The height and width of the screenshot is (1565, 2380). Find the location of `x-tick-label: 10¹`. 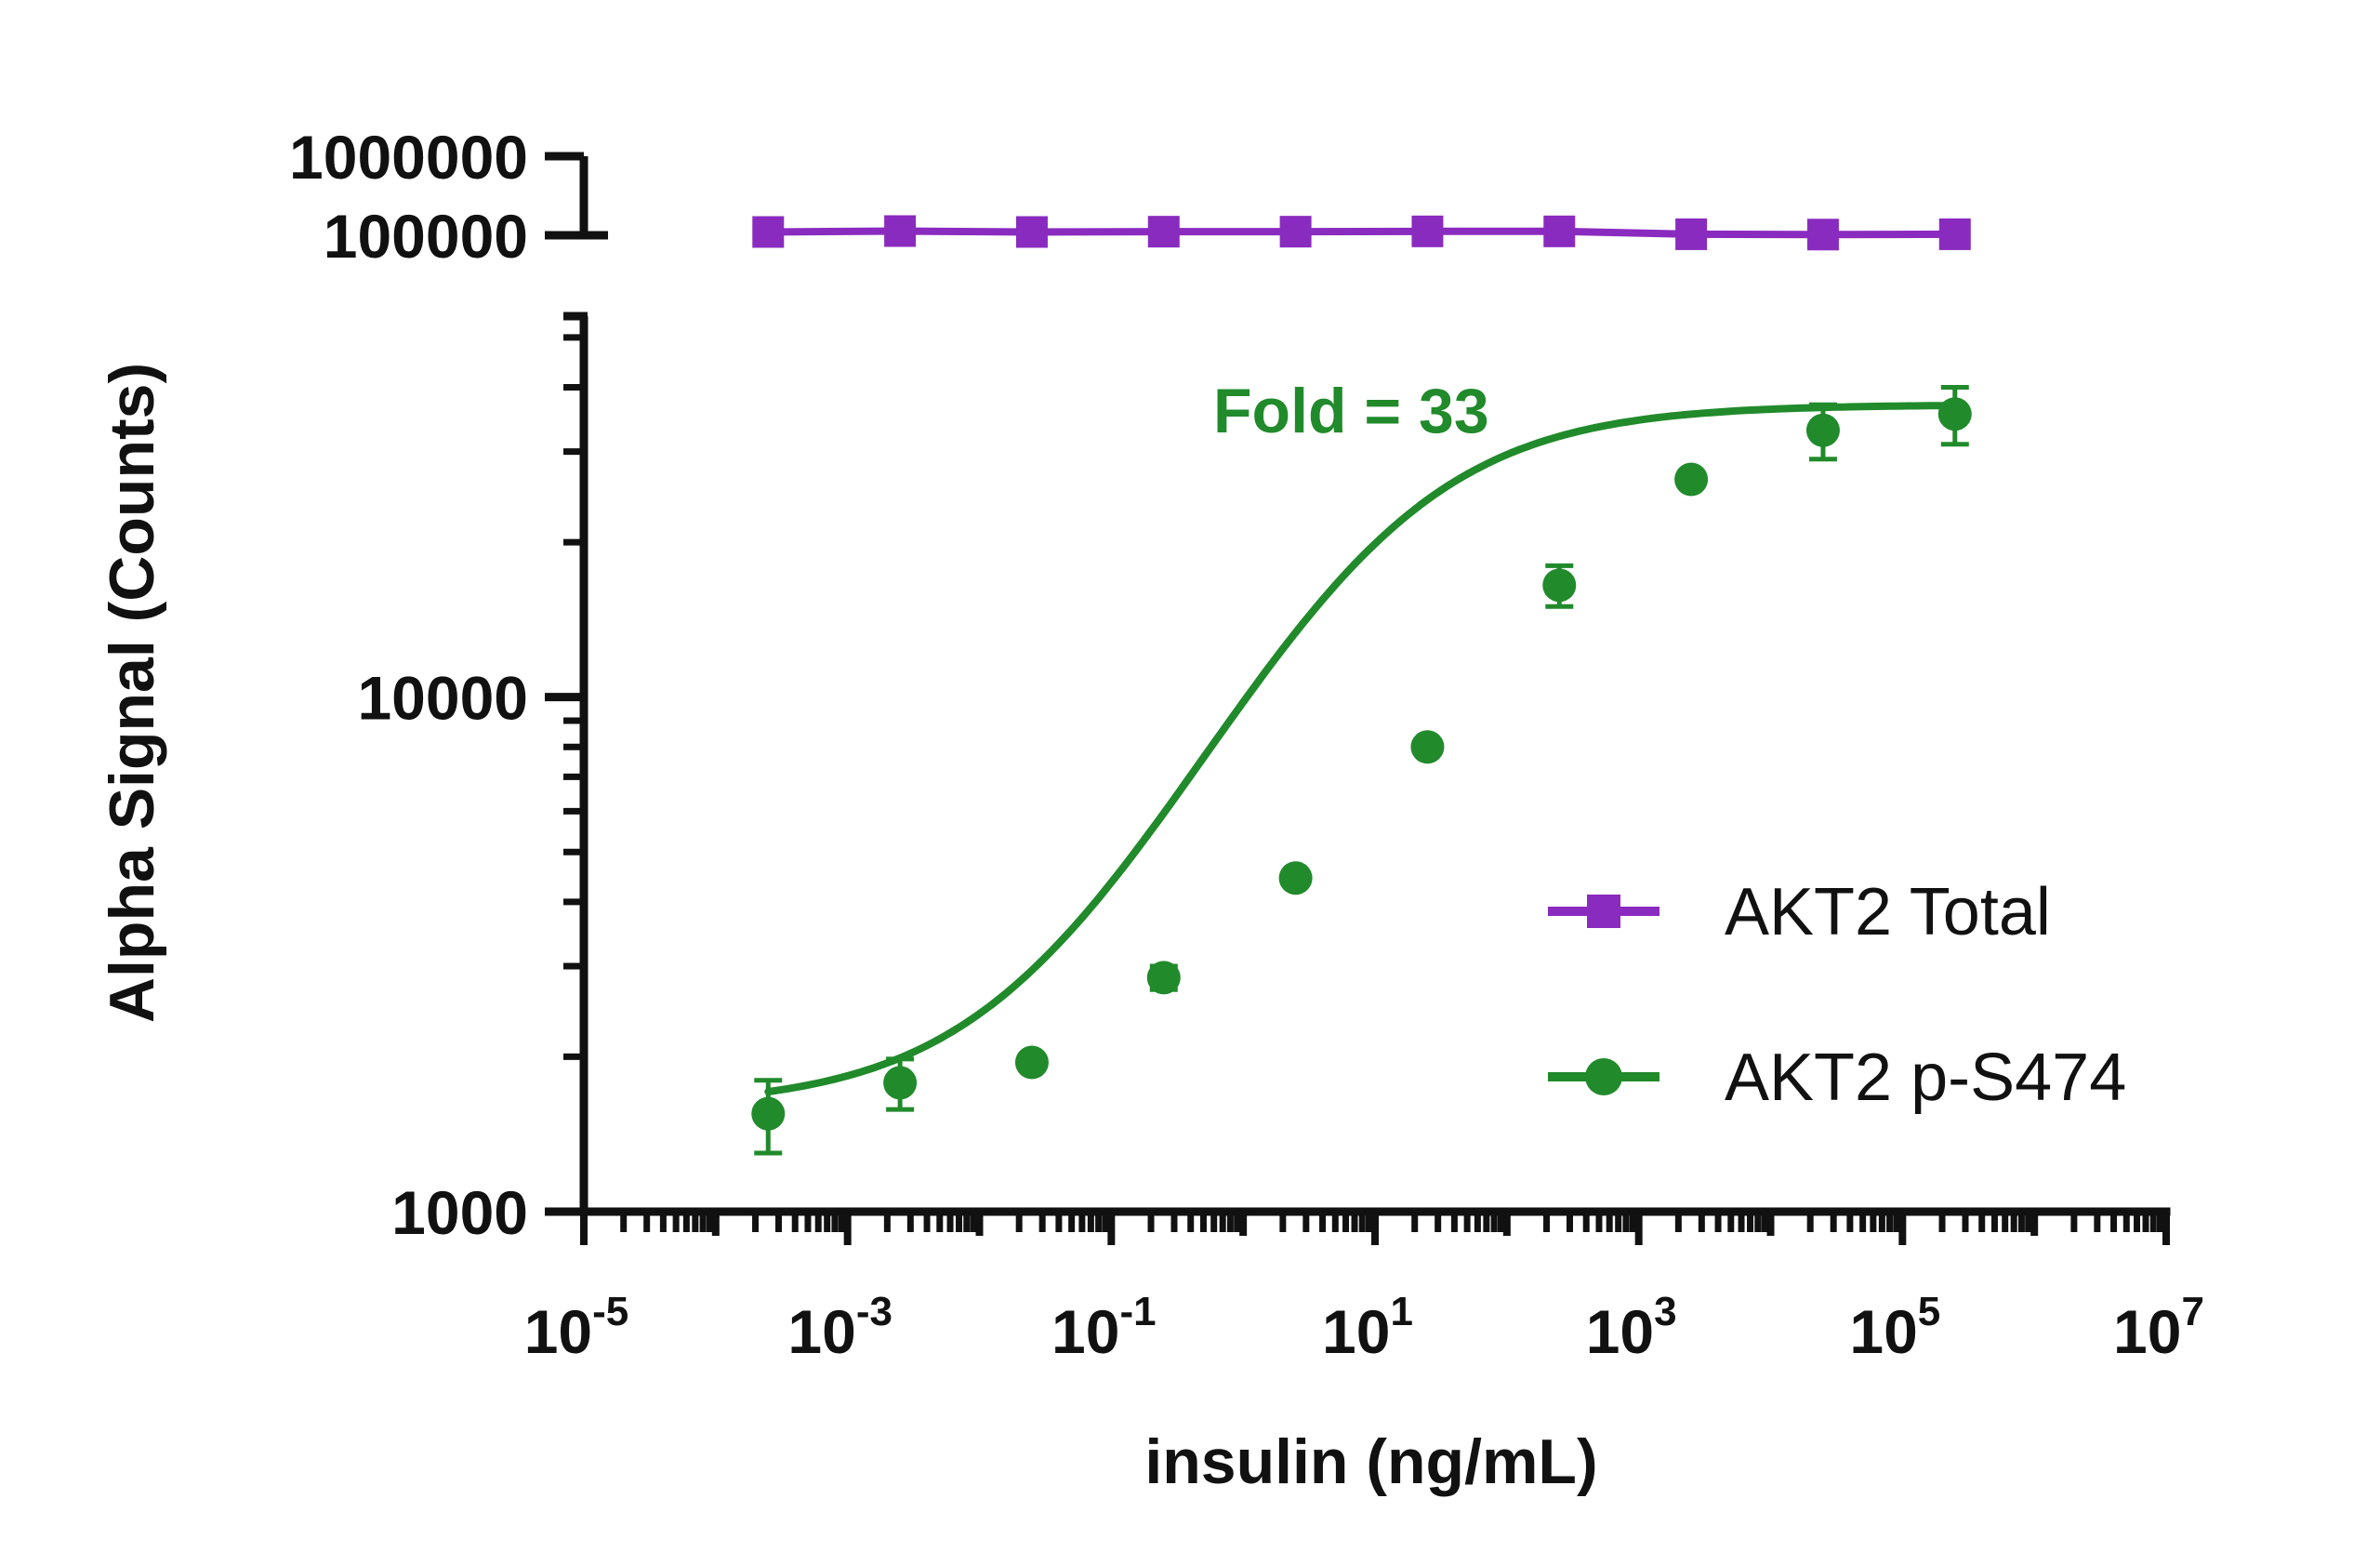

x-tick-label: 10¹ is located at coordinates (1367, 1327).